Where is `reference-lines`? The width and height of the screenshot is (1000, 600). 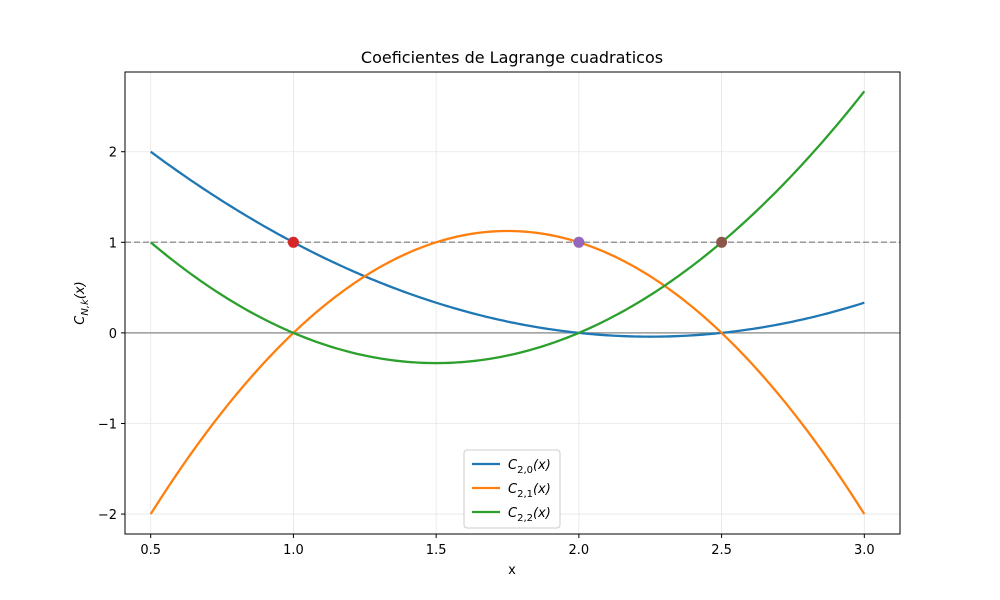
reference-lines is located at coordinates (512, 287).